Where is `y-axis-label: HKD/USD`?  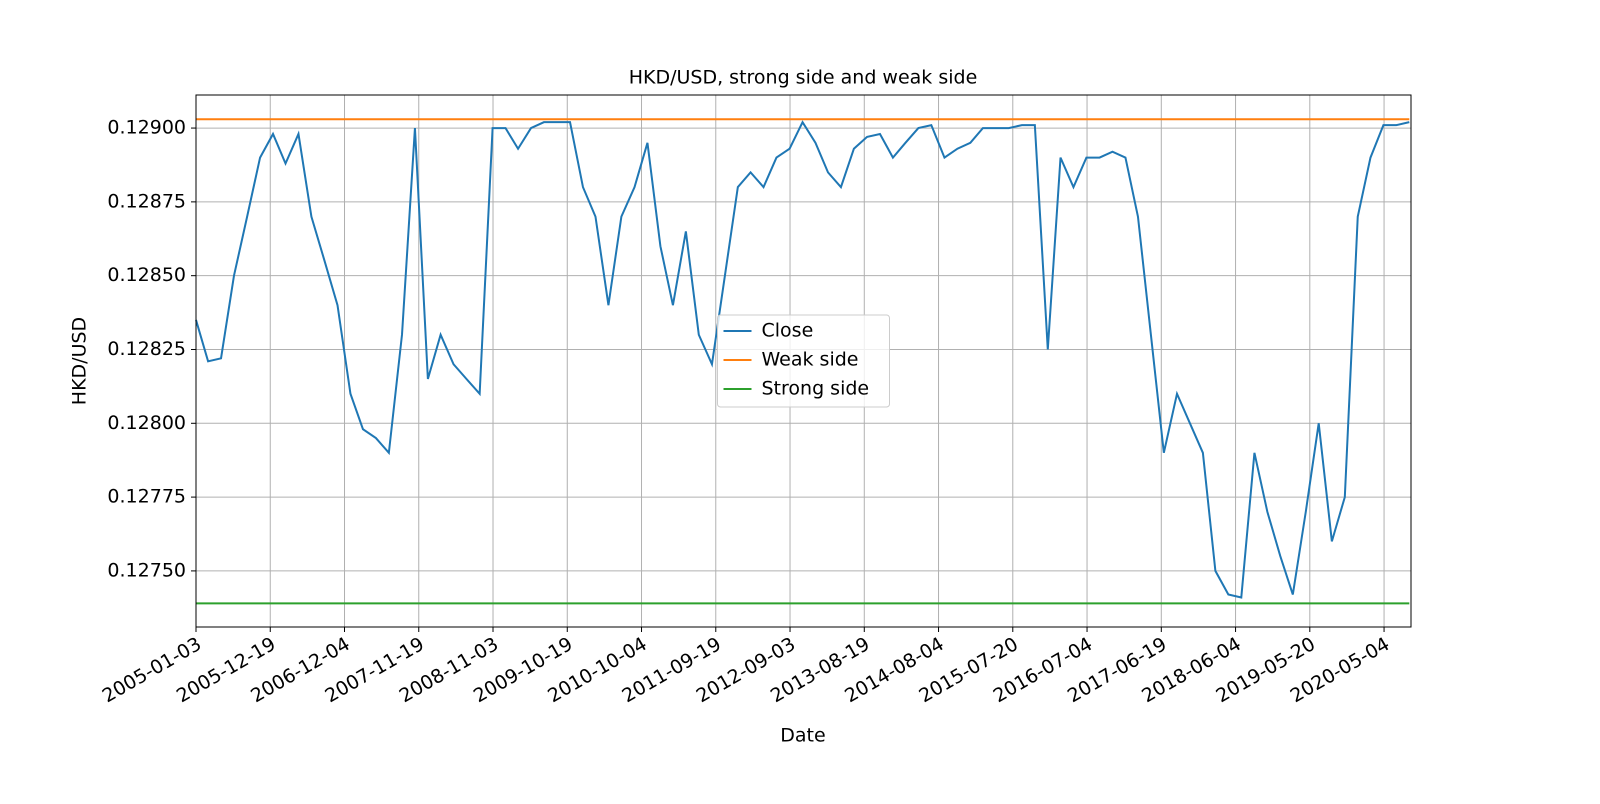 y-axis-label: HKD/USD is located at coordinates (80, 361).